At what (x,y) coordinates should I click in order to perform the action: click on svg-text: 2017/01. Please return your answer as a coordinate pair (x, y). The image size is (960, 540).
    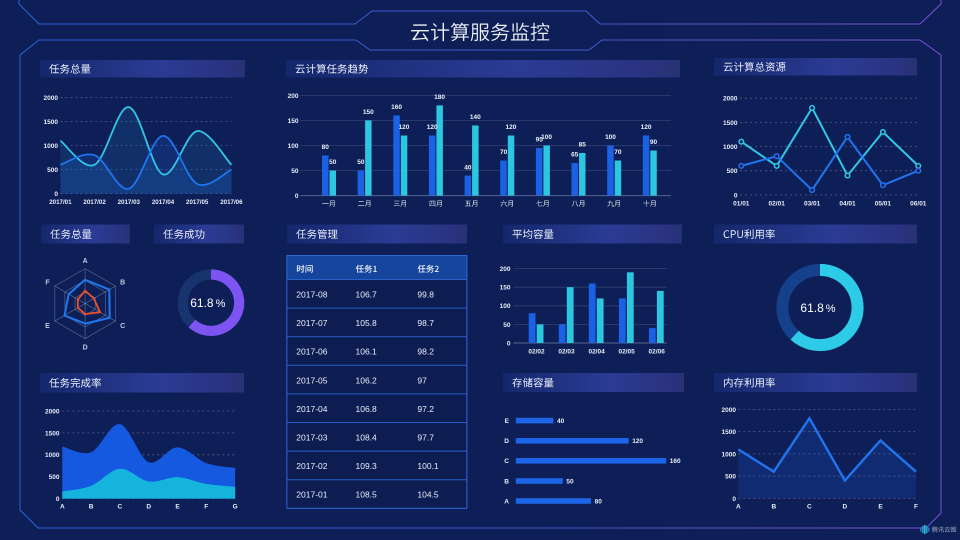
    Looking at the image, I should click on (60, 202).